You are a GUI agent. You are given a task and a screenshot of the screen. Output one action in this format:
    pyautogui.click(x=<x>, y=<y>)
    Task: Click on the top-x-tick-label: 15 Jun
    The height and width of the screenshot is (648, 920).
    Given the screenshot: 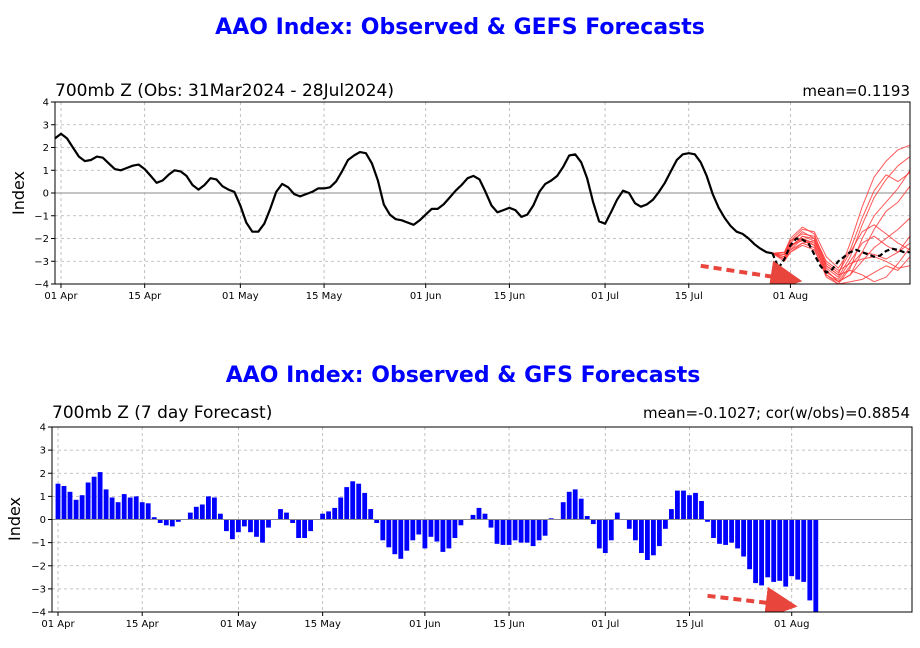 What is the action you would take?
    pyautogui.click(x=510, y=296)
    